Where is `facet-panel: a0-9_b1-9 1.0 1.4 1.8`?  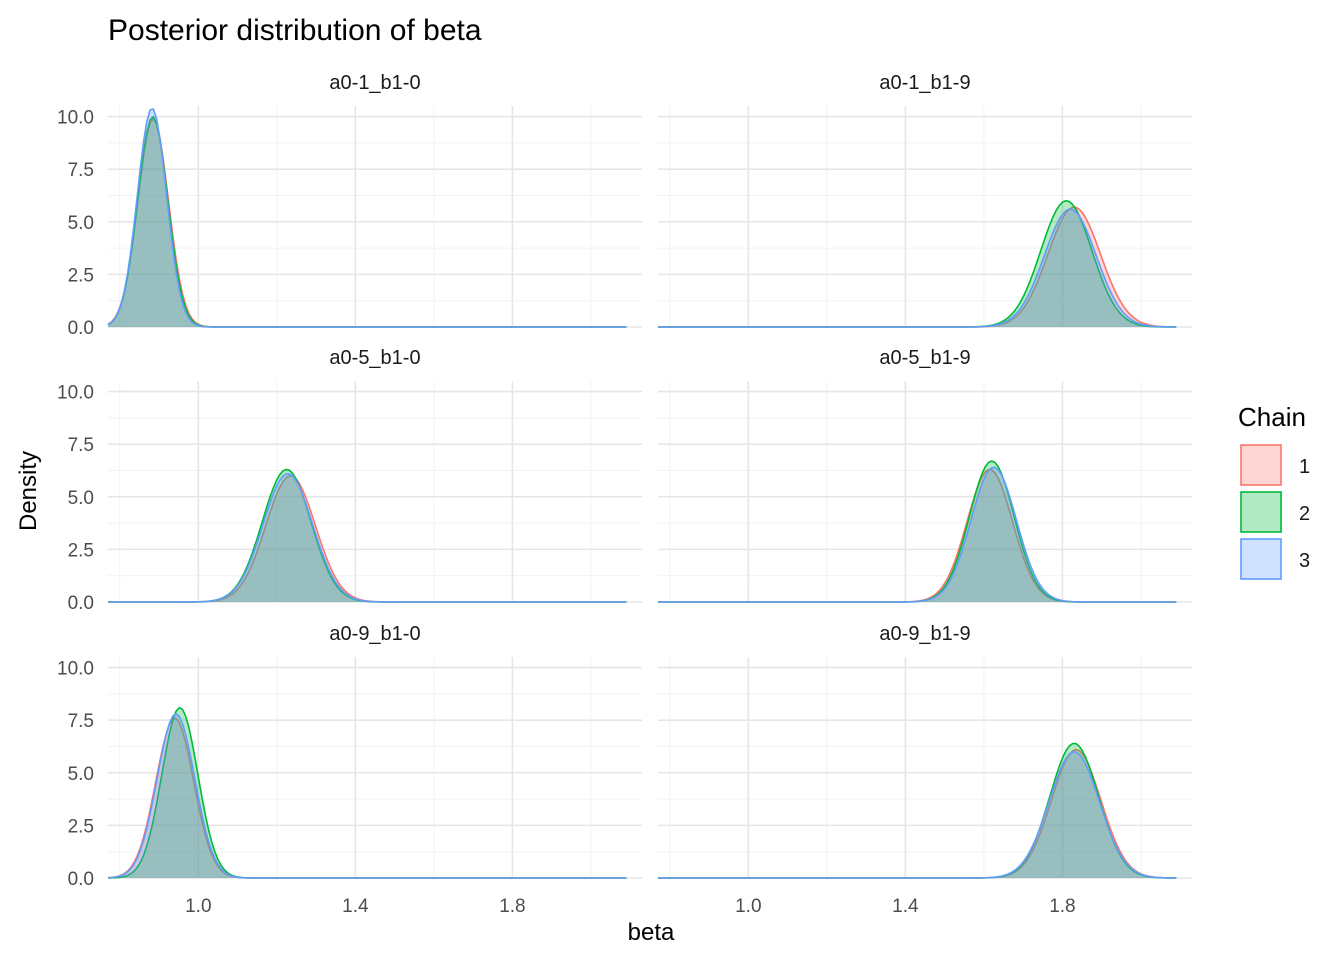
facet-panel: a0-9_b1-9 1.0 1.4 1.8 is located at coordinates (925, 770).